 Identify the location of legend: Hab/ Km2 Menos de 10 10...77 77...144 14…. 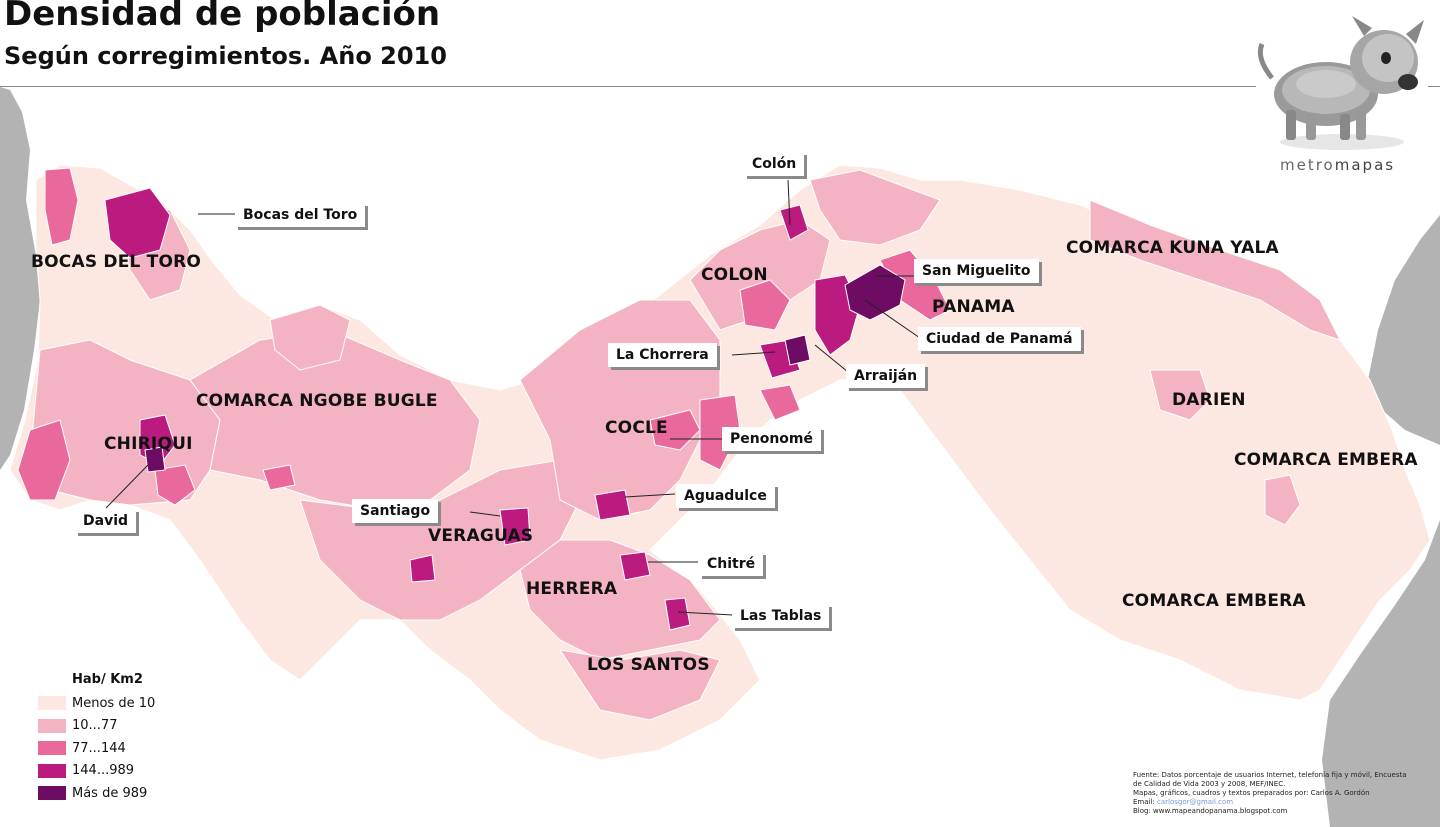
(138, 738).